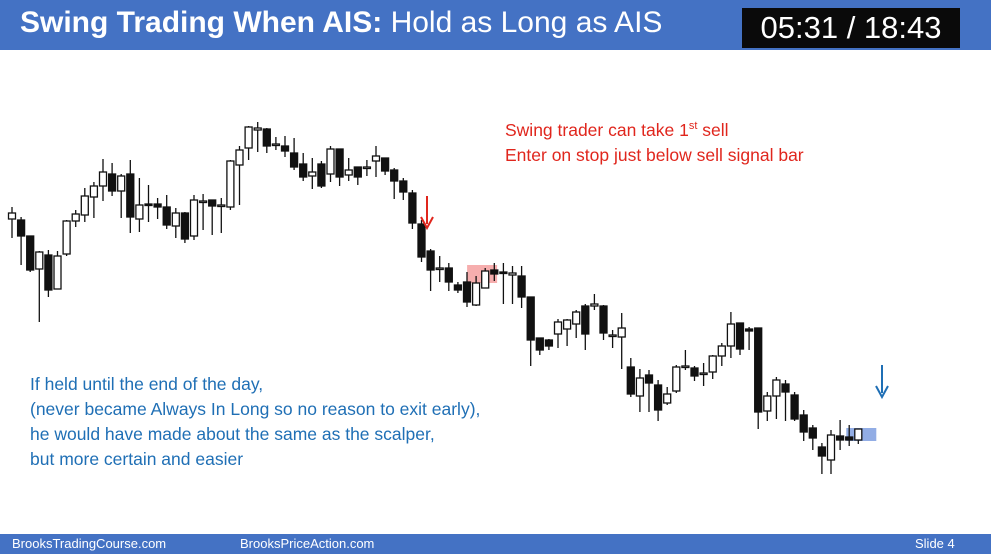  What do you see at coordinates (137, 459) in the screenshot?
I see `blue-line-4: but more certain and easier` at bounding box center [137, 459].